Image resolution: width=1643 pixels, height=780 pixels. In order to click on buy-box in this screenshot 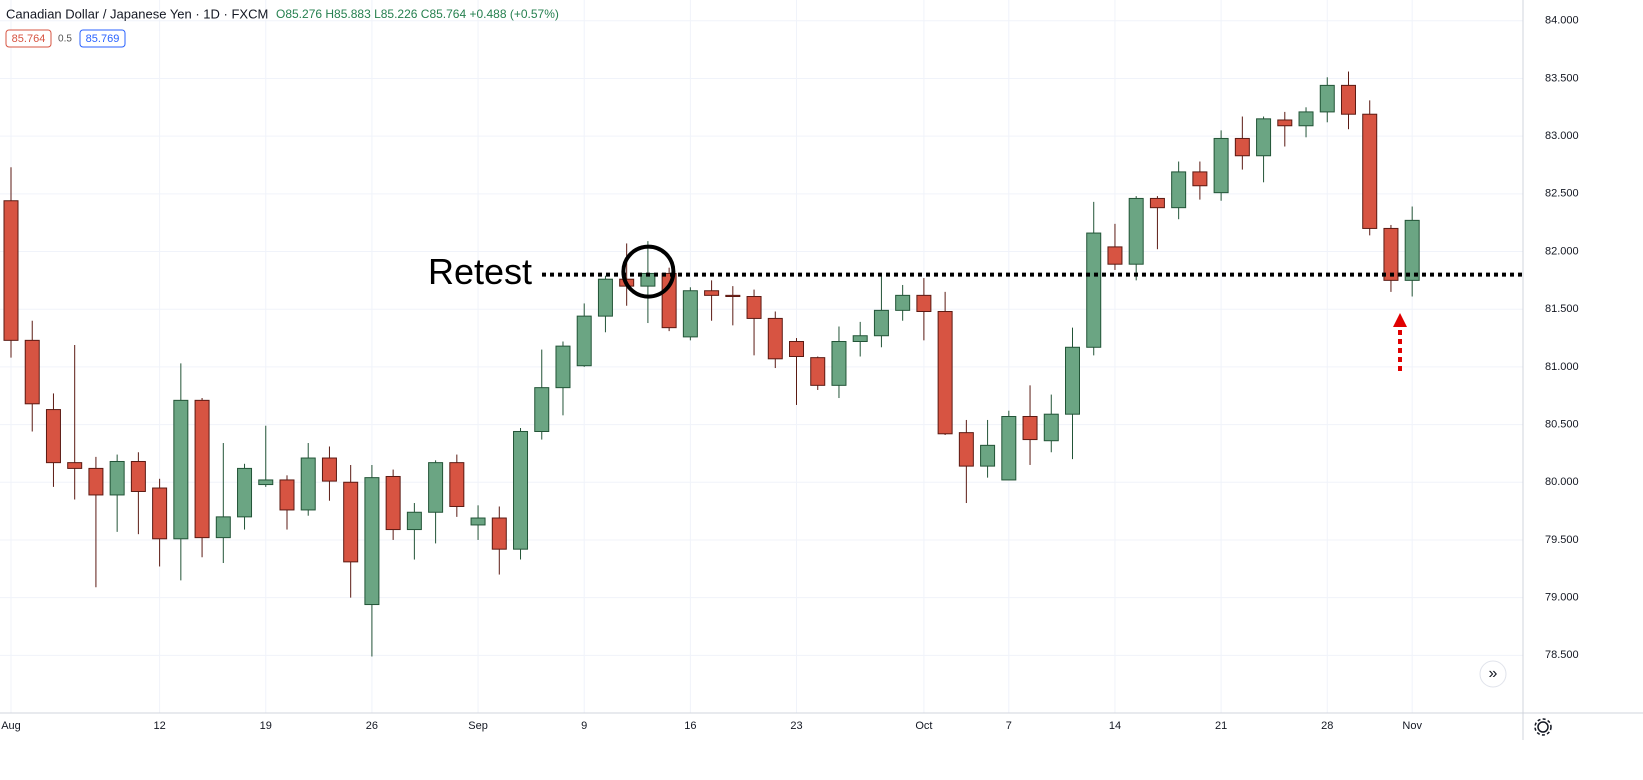, I will do `click(102, 38)`.